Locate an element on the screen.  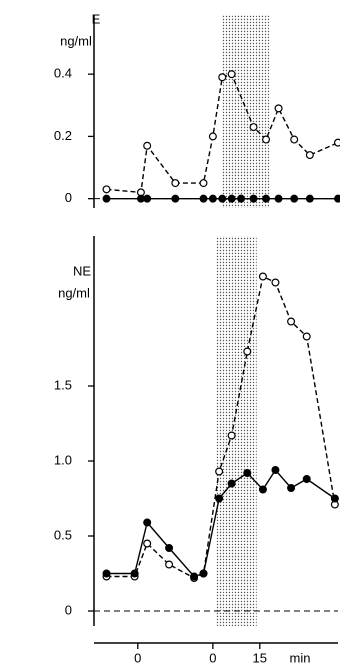
y-label: NE is located at coordinates (82, 270).